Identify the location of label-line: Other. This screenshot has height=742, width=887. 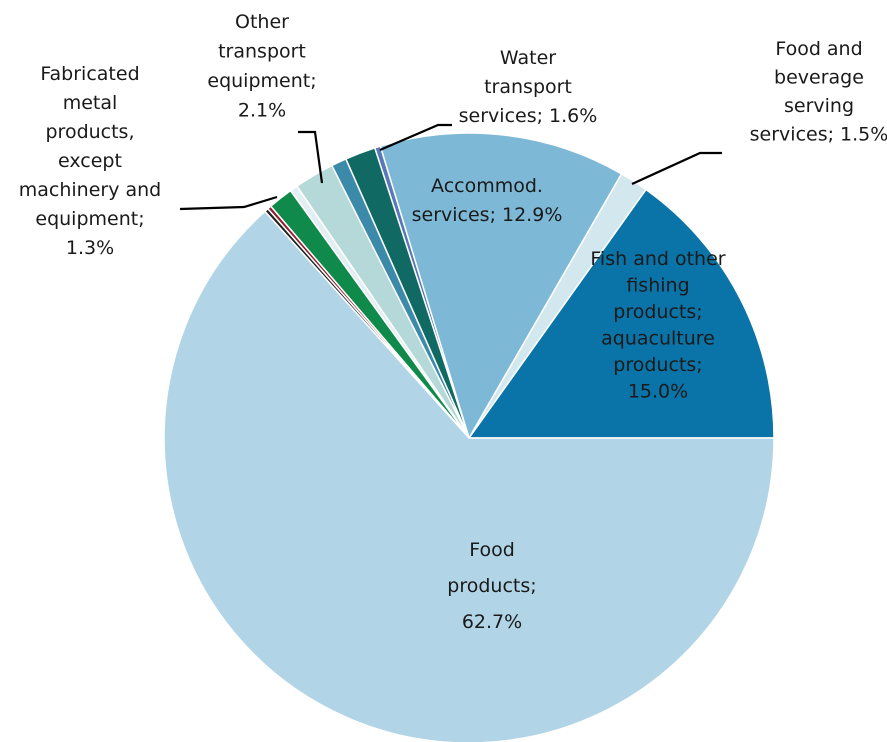
(262, 22).